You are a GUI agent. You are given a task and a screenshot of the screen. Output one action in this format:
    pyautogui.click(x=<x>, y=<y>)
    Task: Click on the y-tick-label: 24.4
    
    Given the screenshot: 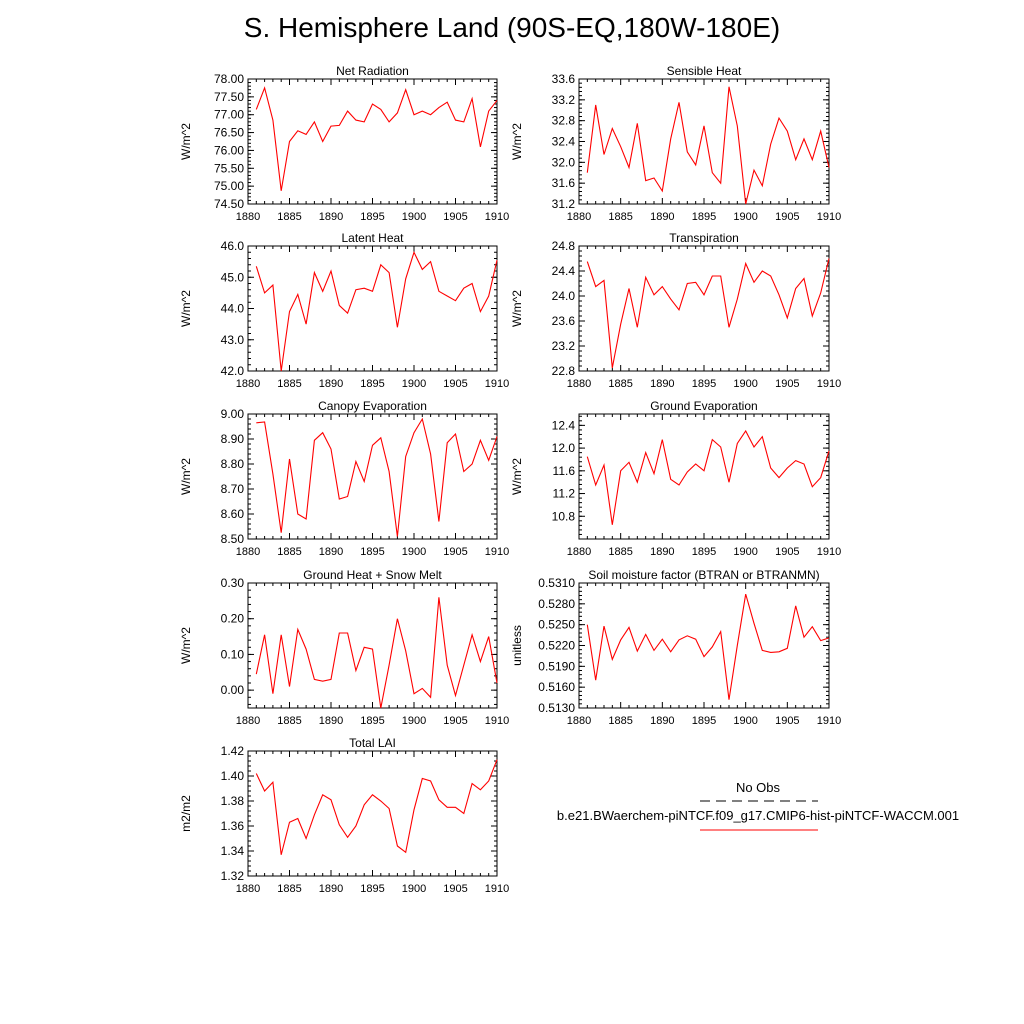 What is the action you would take?
    pyautogui.click(x=564, y=271)
    